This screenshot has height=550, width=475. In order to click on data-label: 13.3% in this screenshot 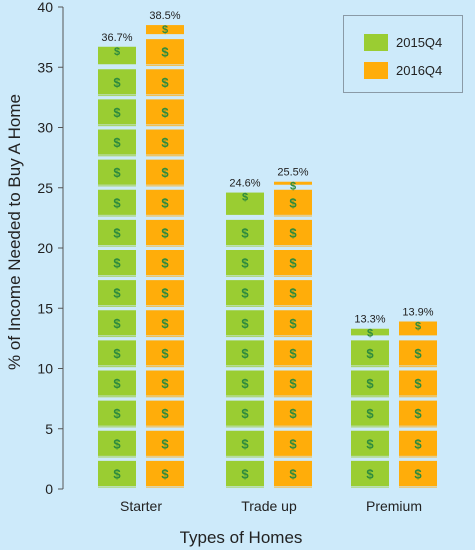, I will do `click(369, 320)`.